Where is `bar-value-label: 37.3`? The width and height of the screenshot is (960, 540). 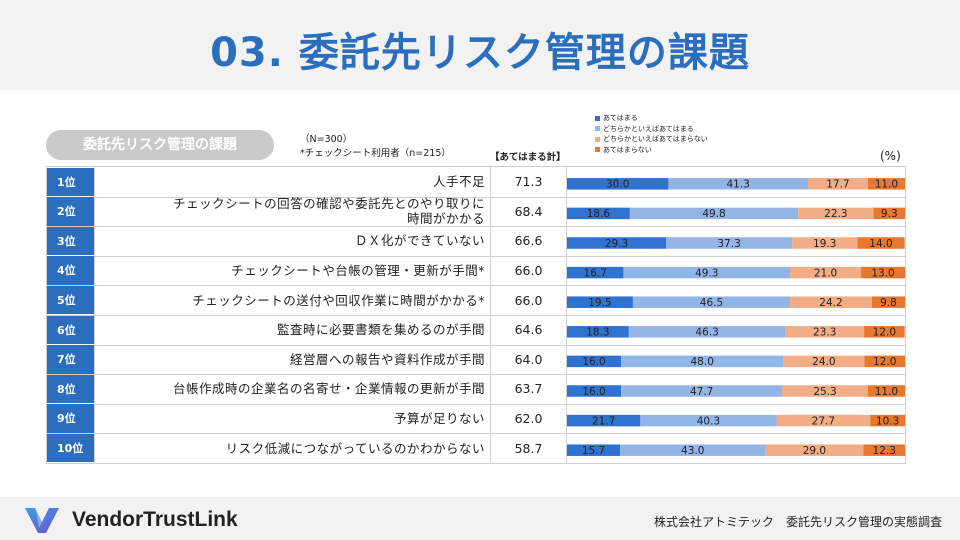
bar-value-label: 37.3 is located at coordinates (728, 244).